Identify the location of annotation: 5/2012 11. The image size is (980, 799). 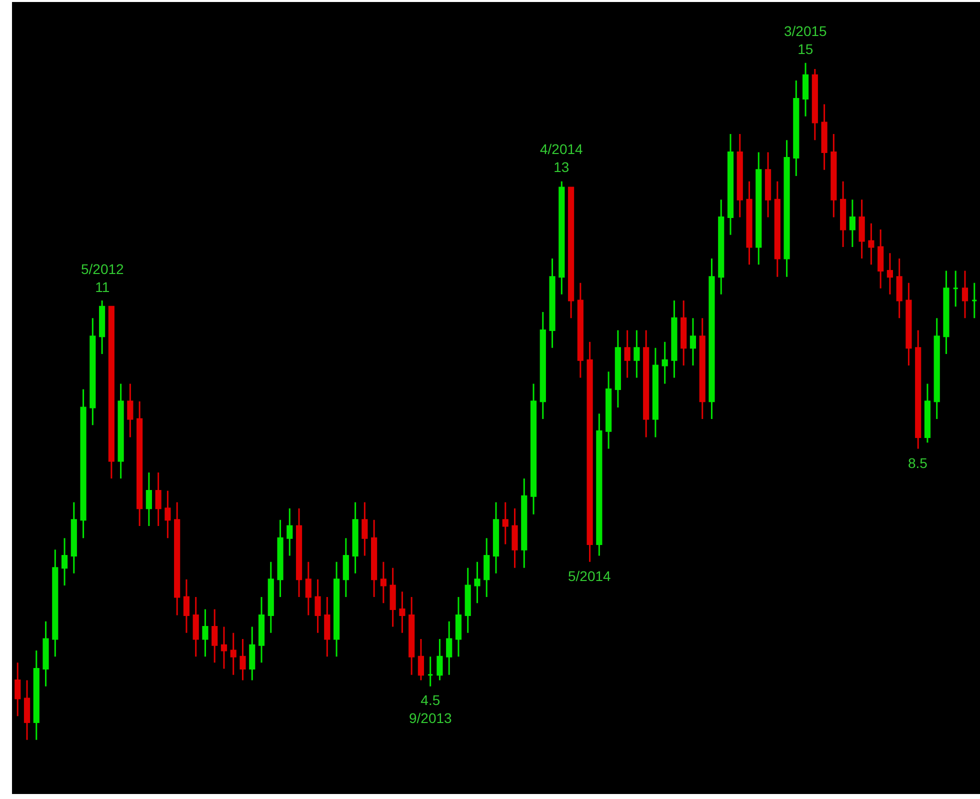
(102, 278).